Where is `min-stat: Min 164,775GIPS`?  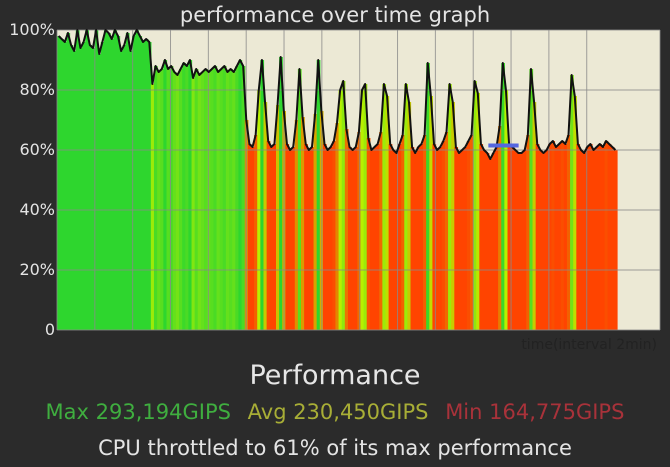
min-stat: Min 164,775GIPS is located at coordinates (535, 412).